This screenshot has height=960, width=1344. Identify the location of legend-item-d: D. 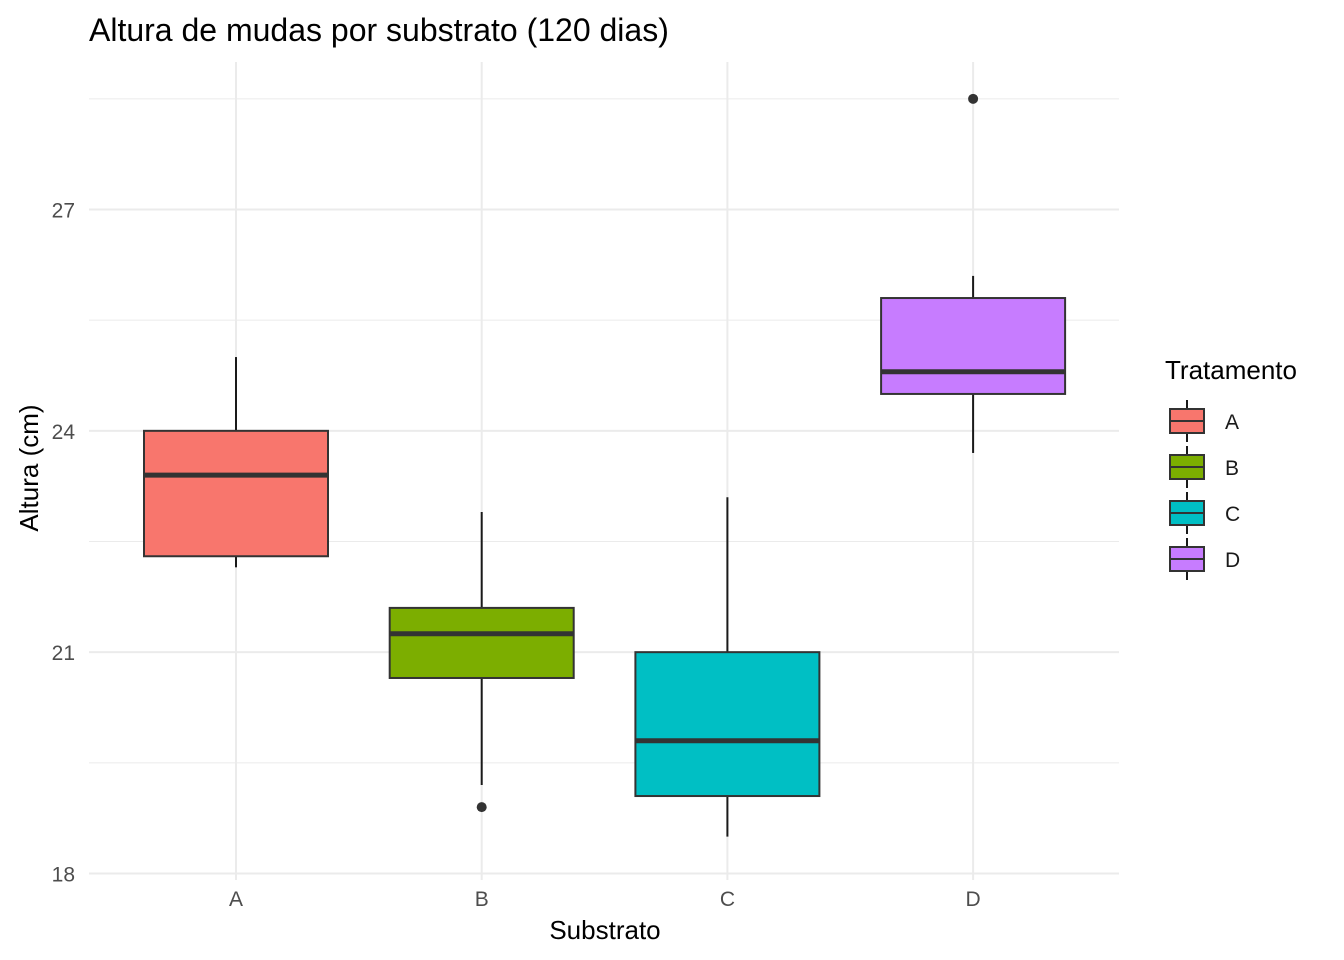
(1204, 559).